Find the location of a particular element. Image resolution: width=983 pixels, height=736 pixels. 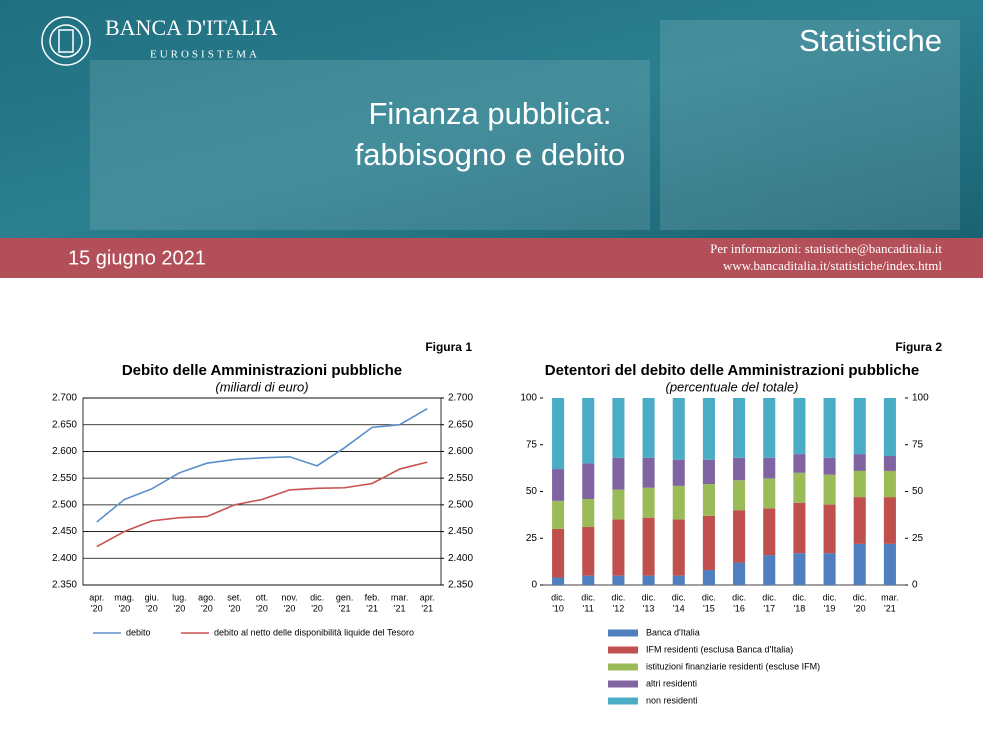

legend-label: non residenti is located at coordinates (672, 700).